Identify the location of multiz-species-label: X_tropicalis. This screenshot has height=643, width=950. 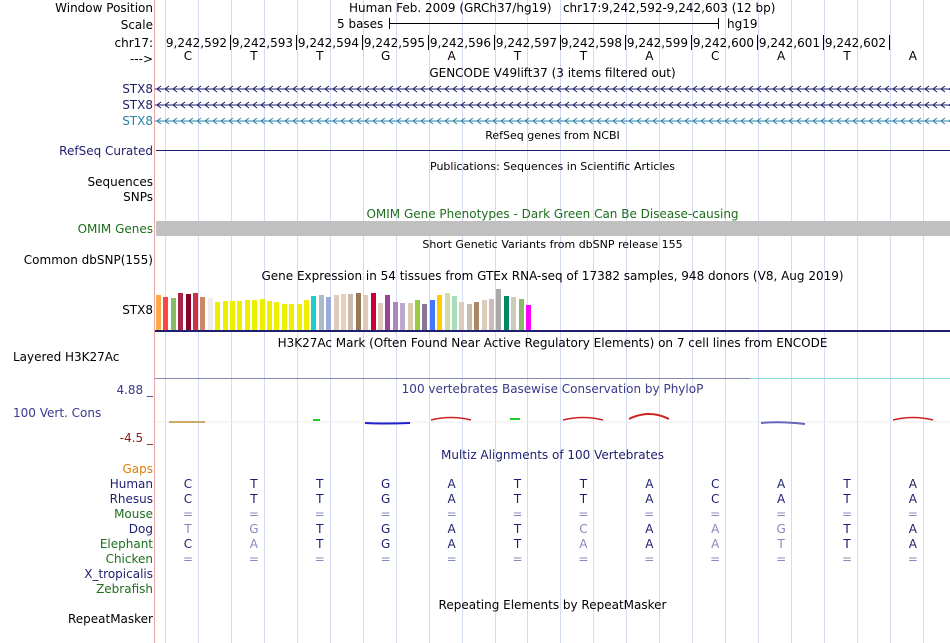
(118, 574).